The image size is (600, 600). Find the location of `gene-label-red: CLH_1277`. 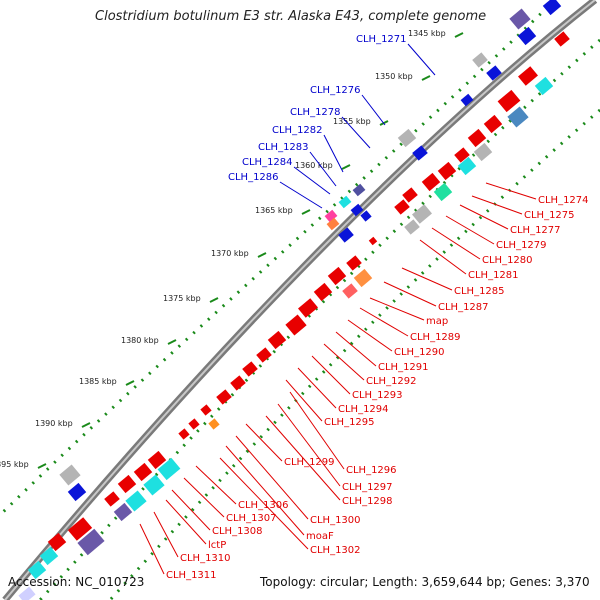

gene-label-red: CLH_1277 is located at coordinates (535, 230).